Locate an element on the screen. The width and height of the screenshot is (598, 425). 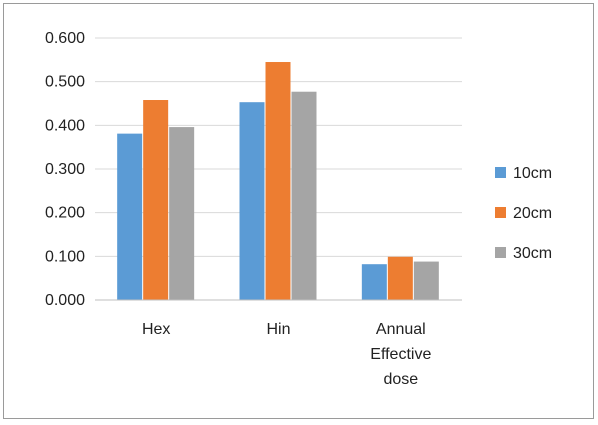
y-axis-tick-labels: 0.000 0.100 0.200 0.300 0.400 0.500 0.600 is located at coordinates (65, 169).